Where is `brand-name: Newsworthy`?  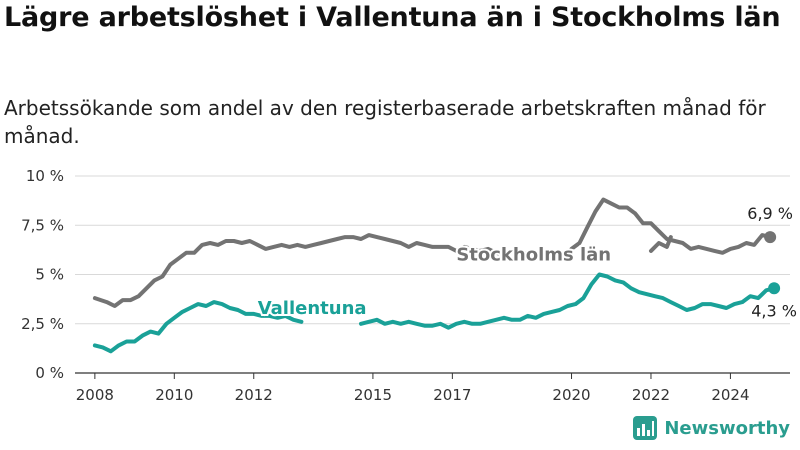
brand-name: Newsworthy is located at coordinates (727, 428).